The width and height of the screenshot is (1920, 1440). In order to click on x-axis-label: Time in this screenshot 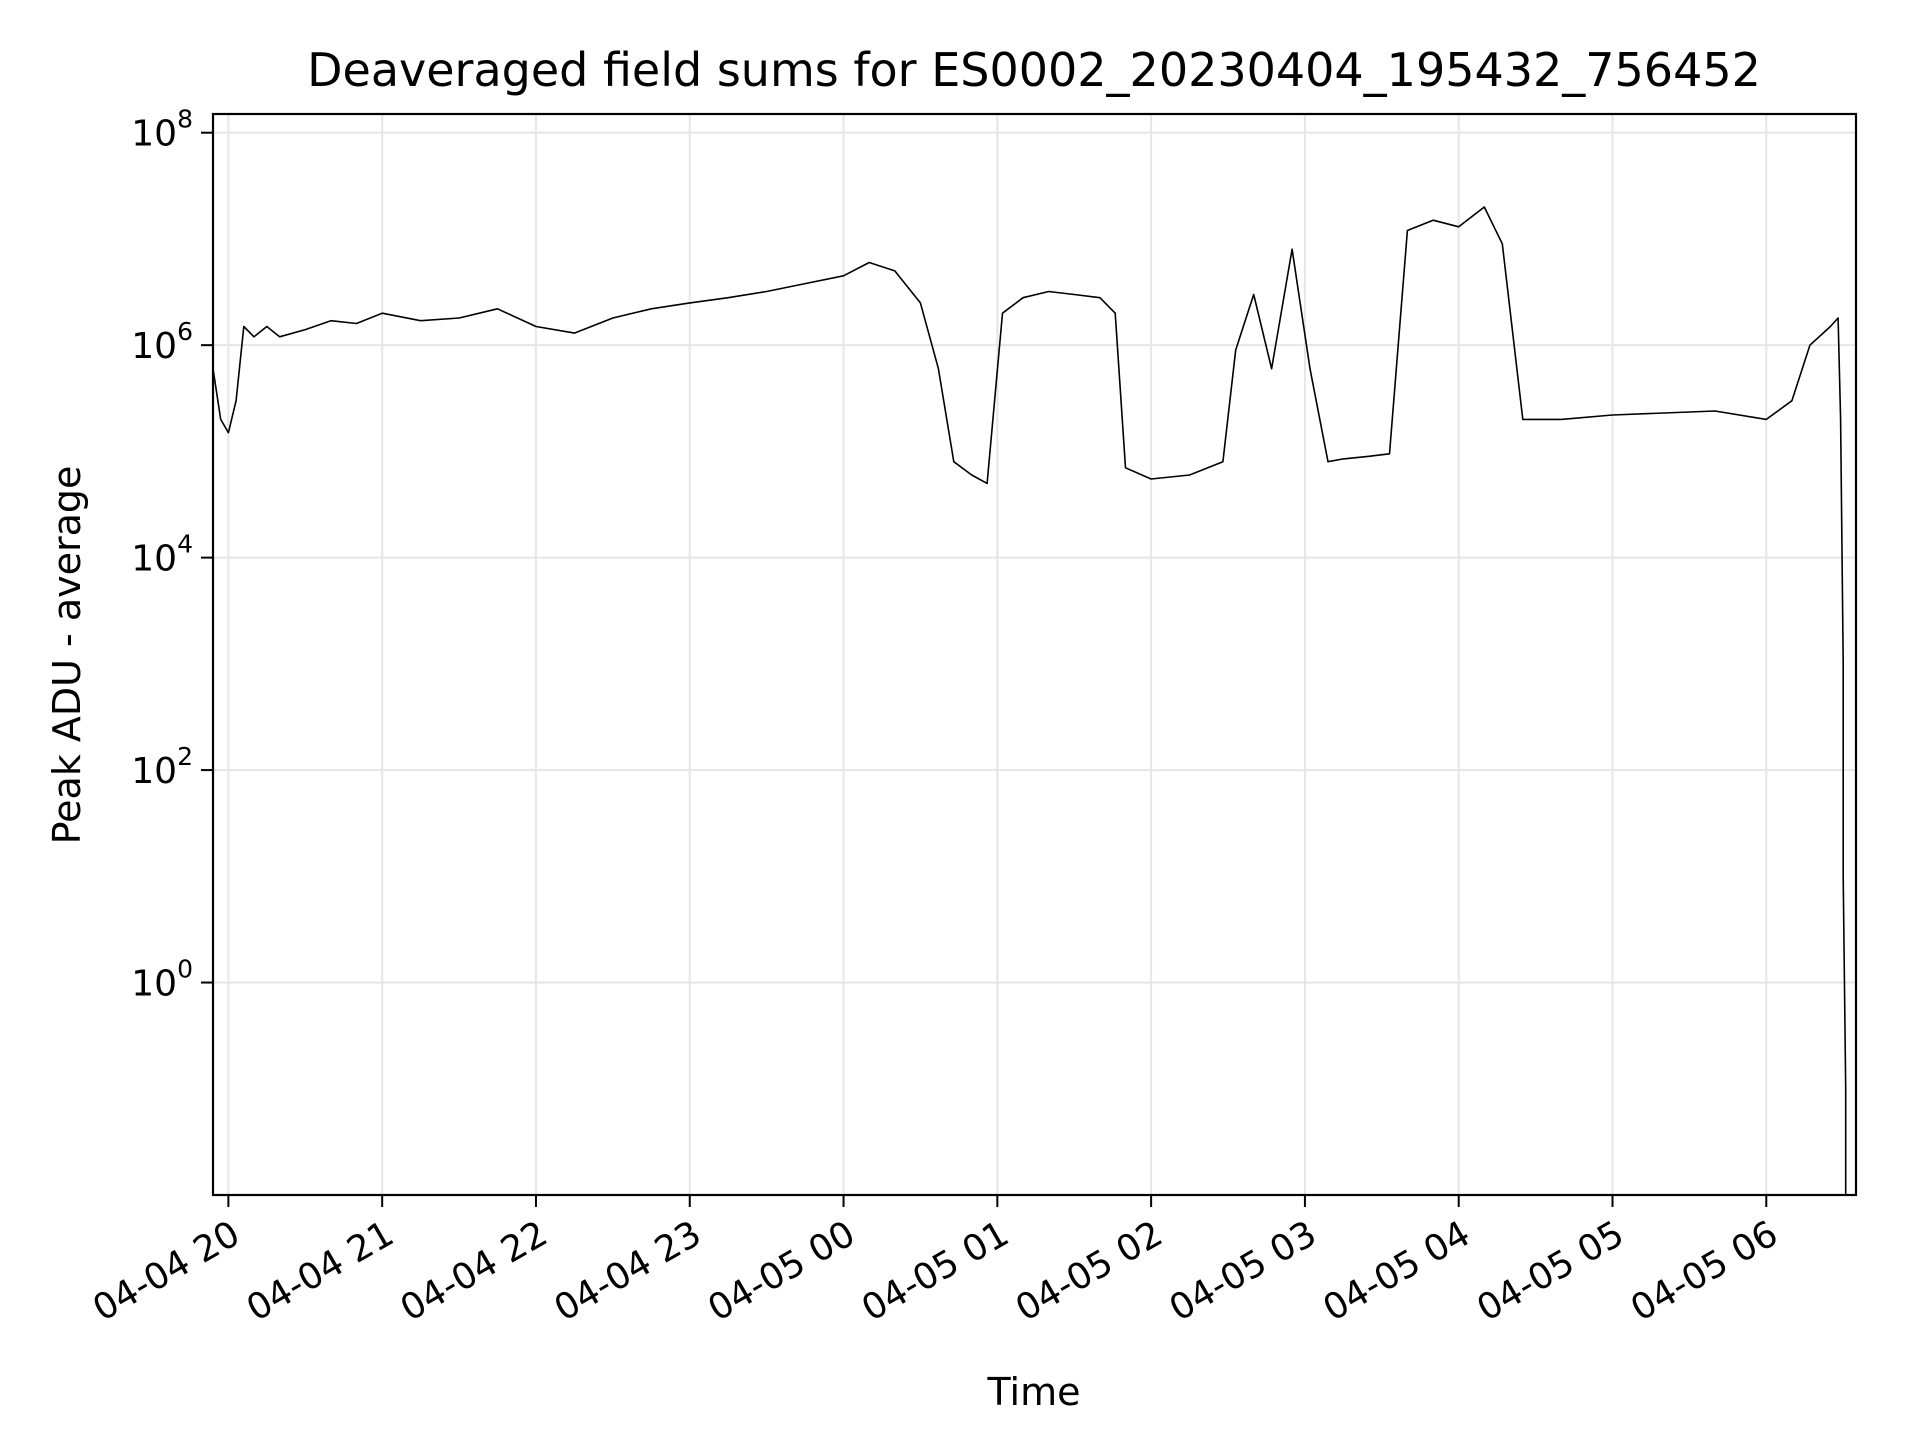, I will do `click(1034, 1392)`.